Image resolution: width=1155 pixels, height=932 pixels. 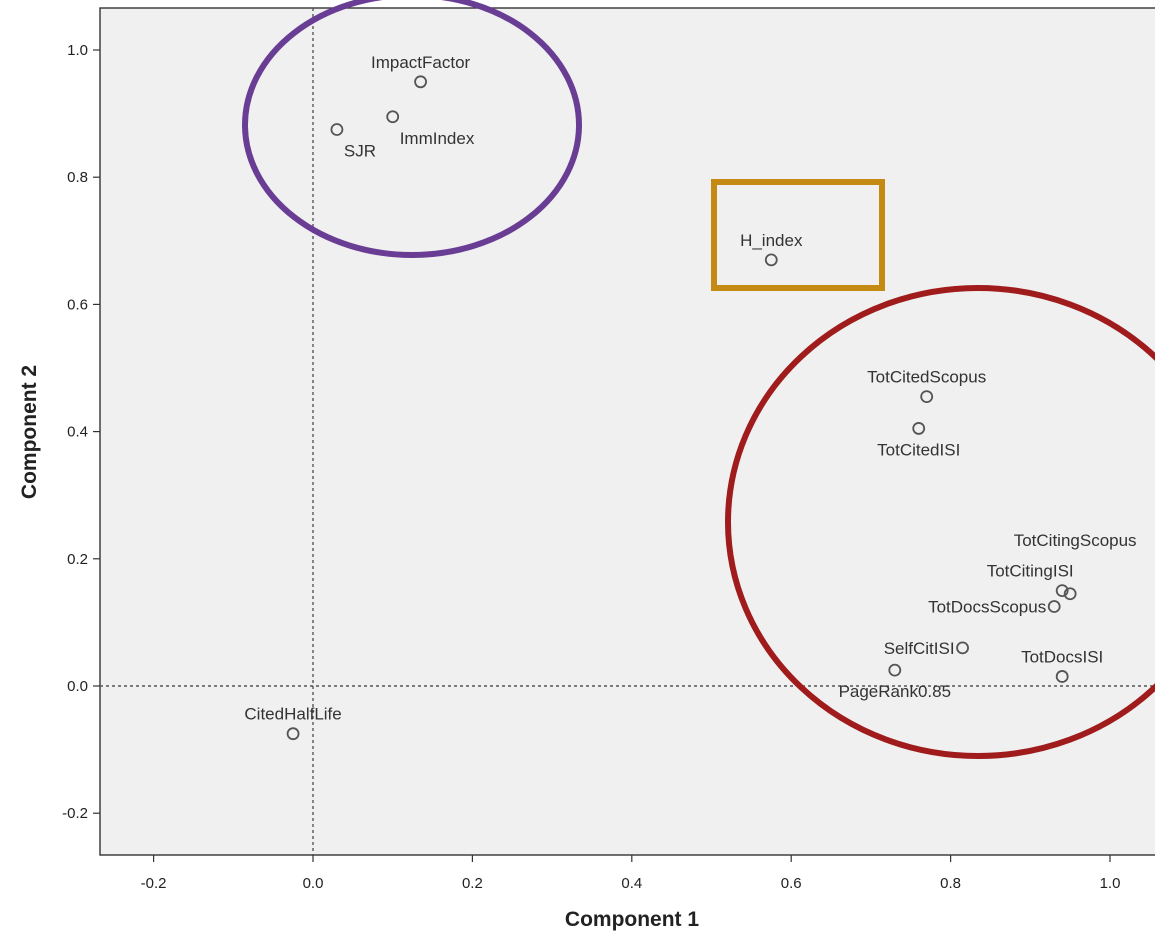 I want to click on x-tick-label: 0.6, so click(x=791, y=883).